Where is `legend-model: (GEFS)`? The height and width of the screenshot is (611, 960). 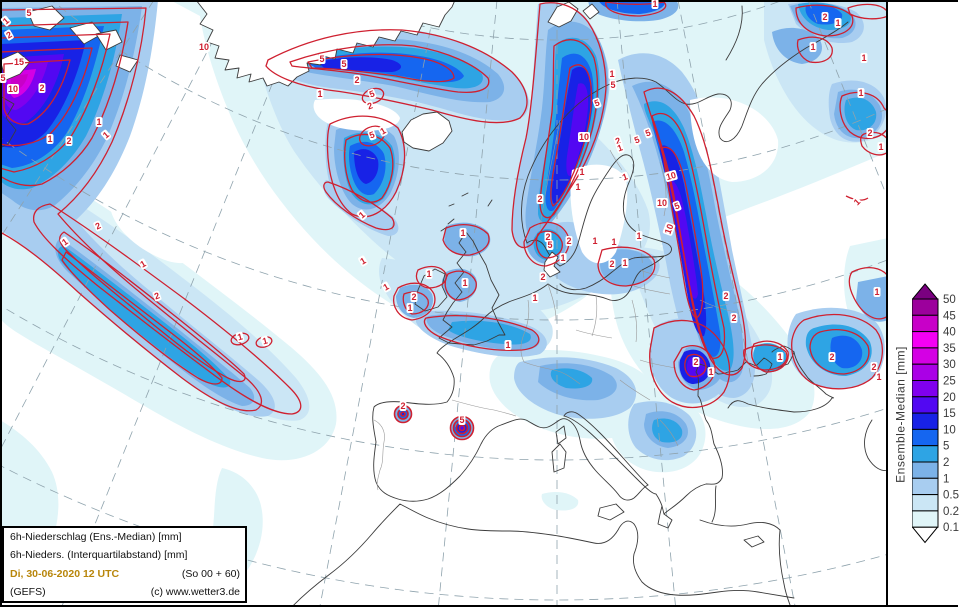 legend-model: (GEFS) is located at coordinates (28, 591).